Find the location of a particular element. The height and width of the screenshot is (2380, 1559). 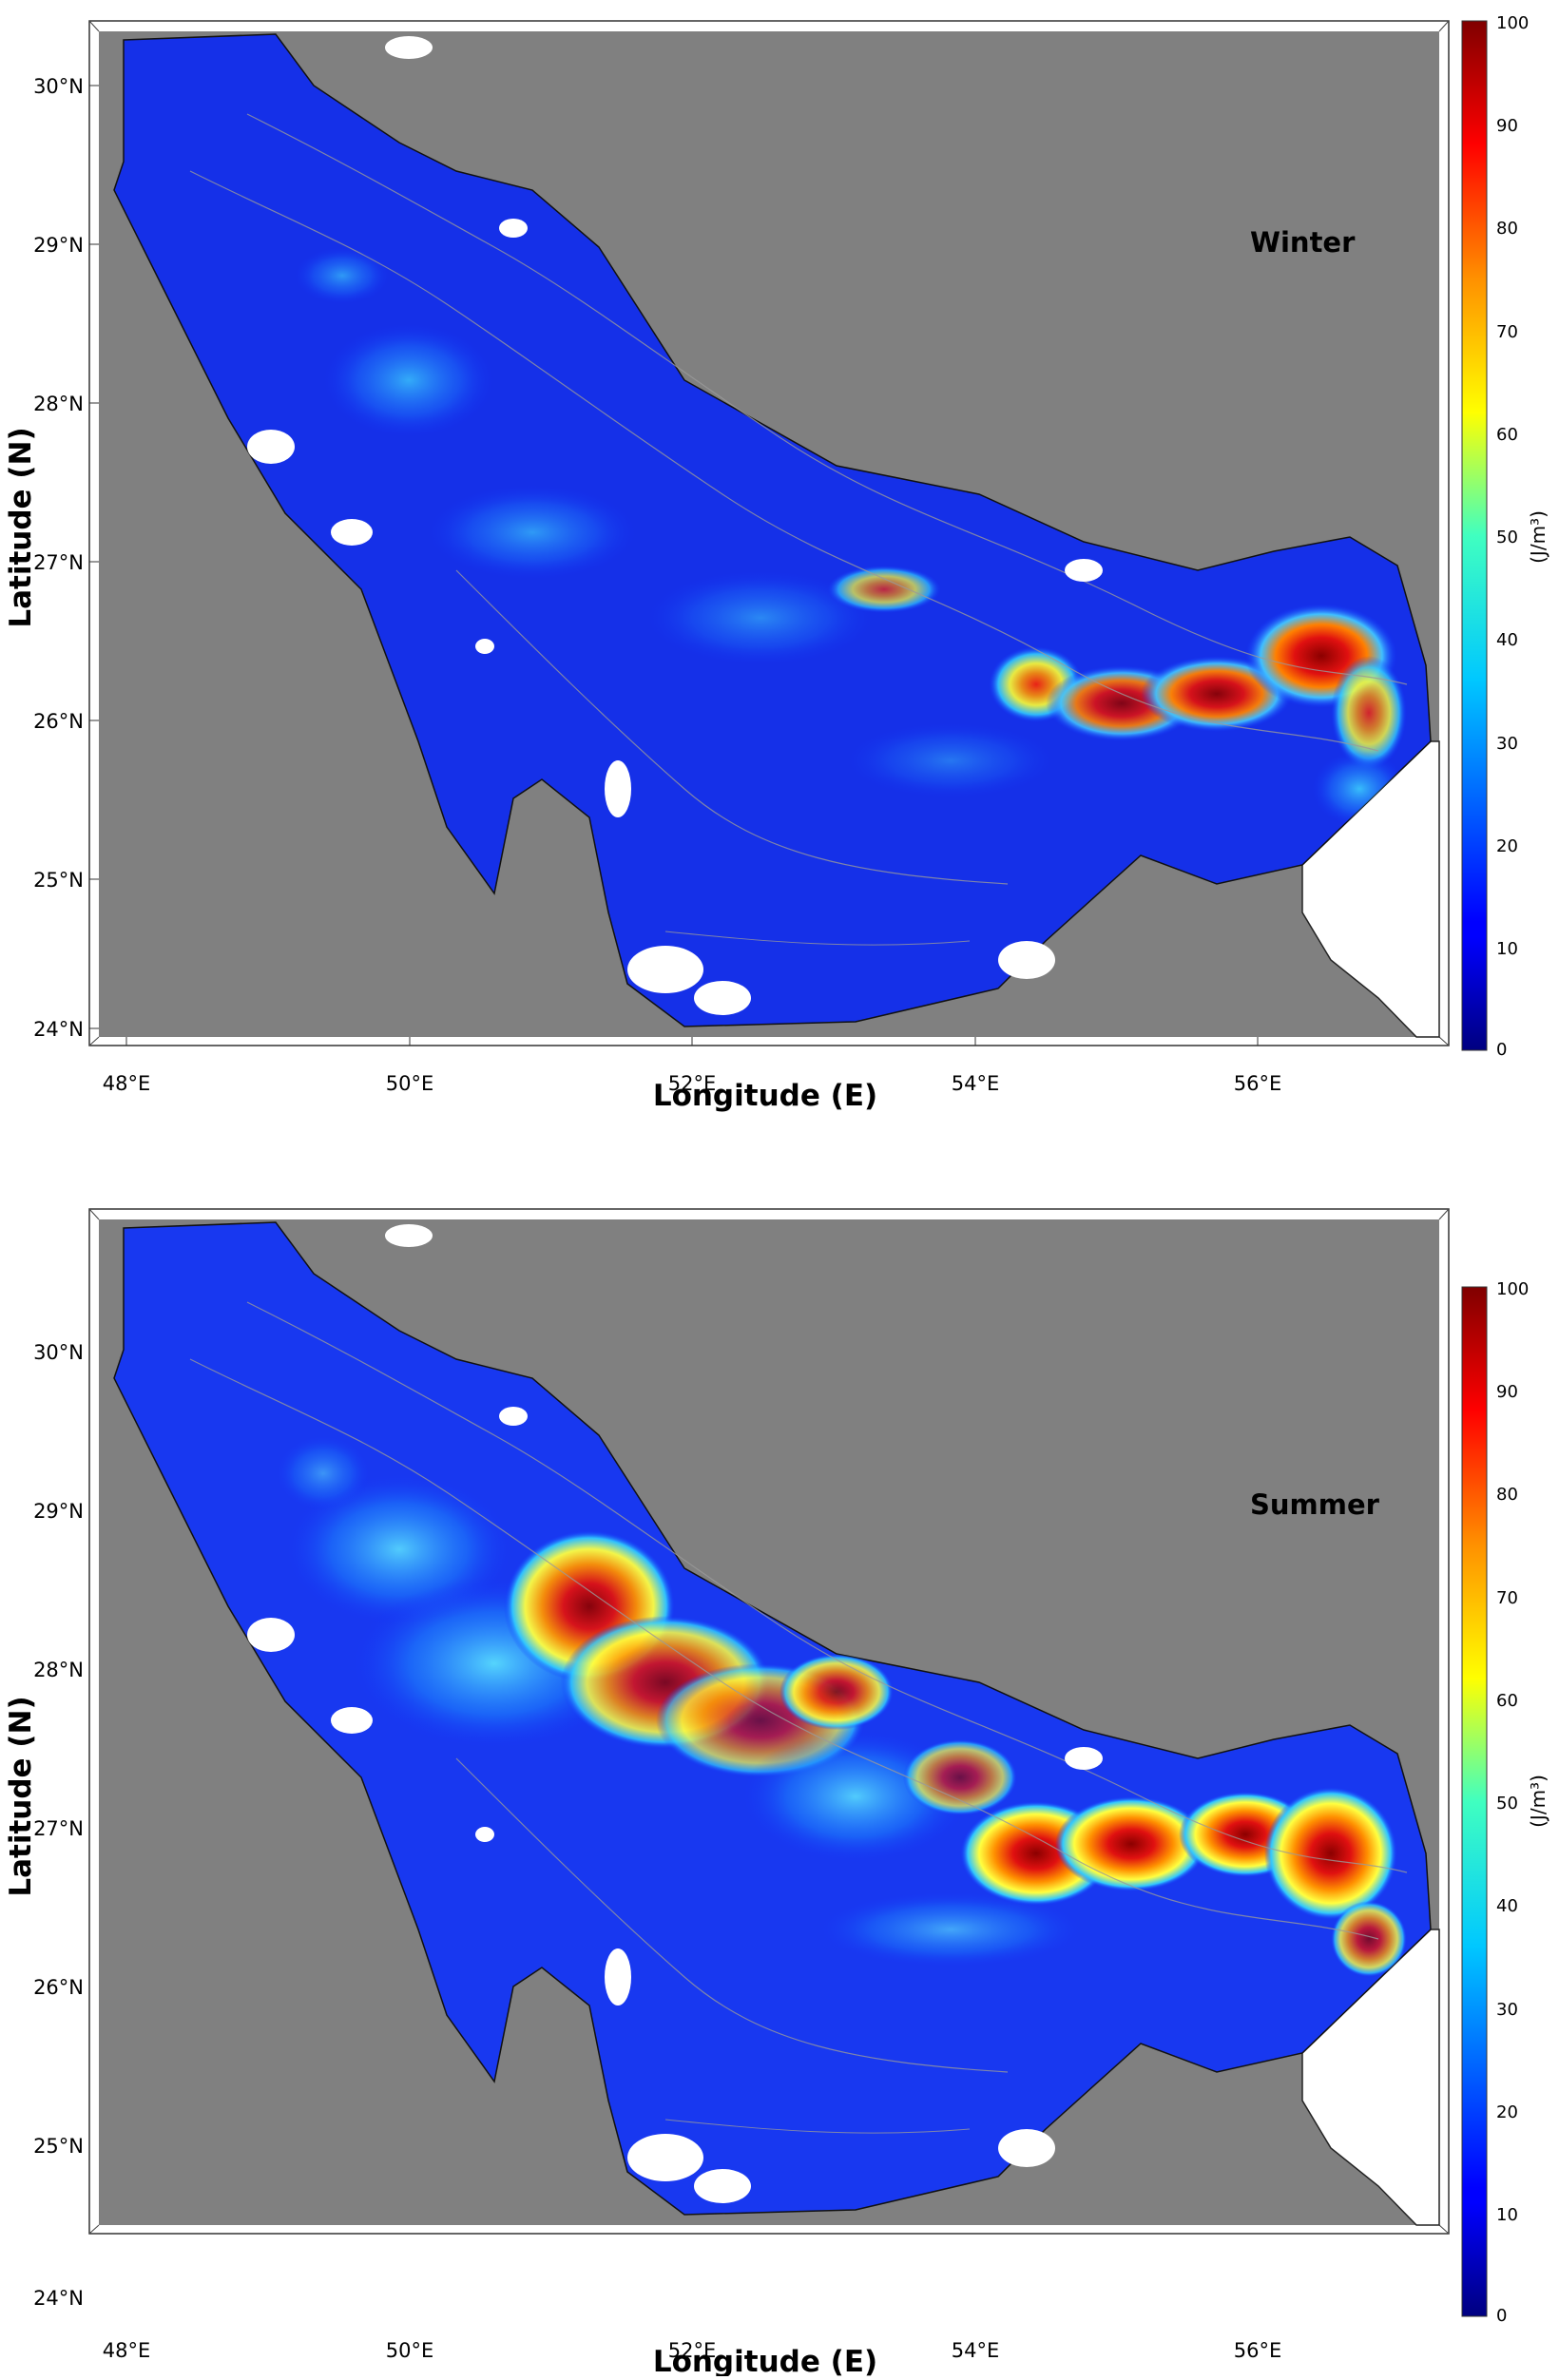

x-tick-marks is located at coordinates (692, 1041).